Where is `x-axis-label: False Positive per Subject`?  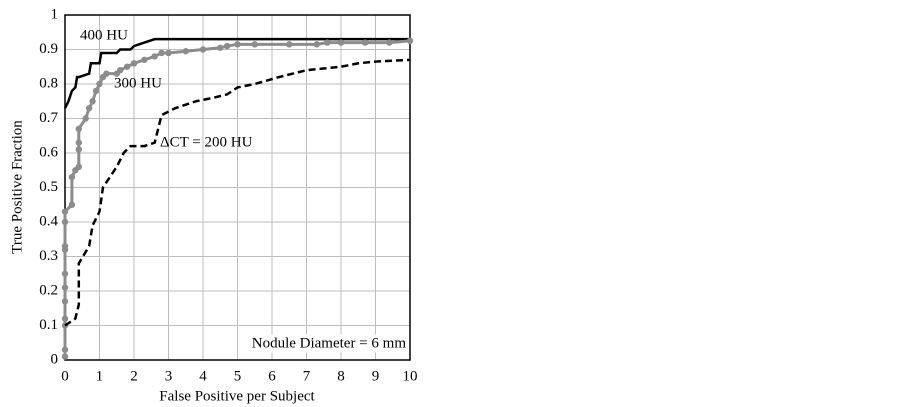 x-axis-label: False Positive per Subject is located at coordinates (237, 396).